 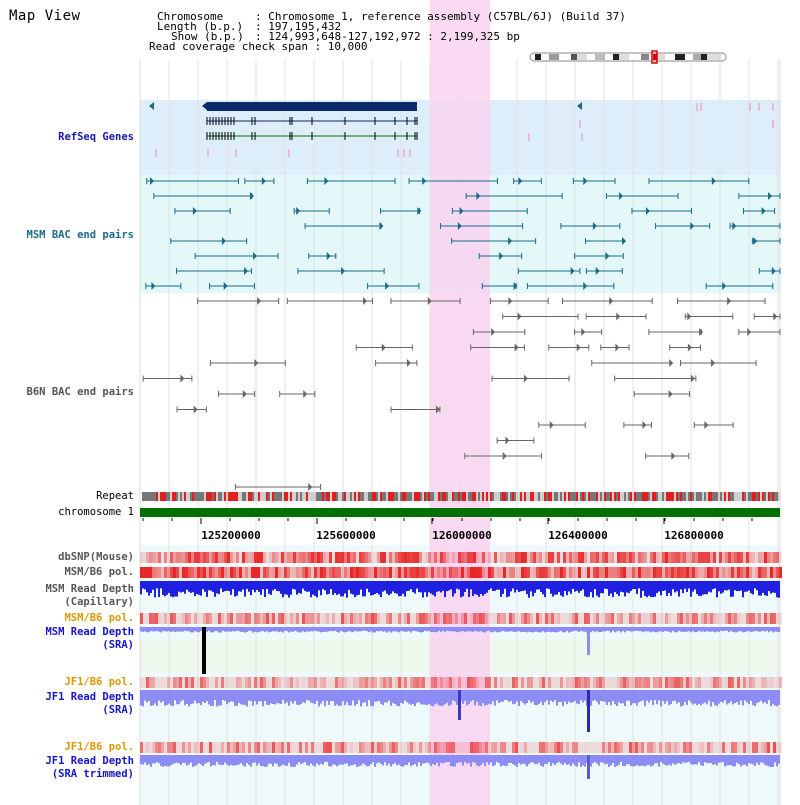 I want to click on track-label-msm-b6-pol: MSM/B6 pol., so click(x=99, y=572).